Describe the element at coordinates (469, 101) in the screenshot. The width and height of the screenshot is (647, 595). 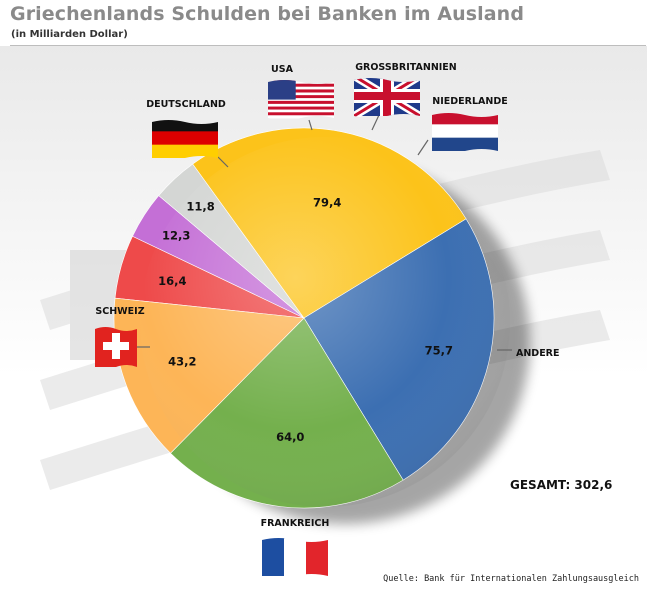
I see `category-label-niederlande: NIEDERLANDE` at that location.